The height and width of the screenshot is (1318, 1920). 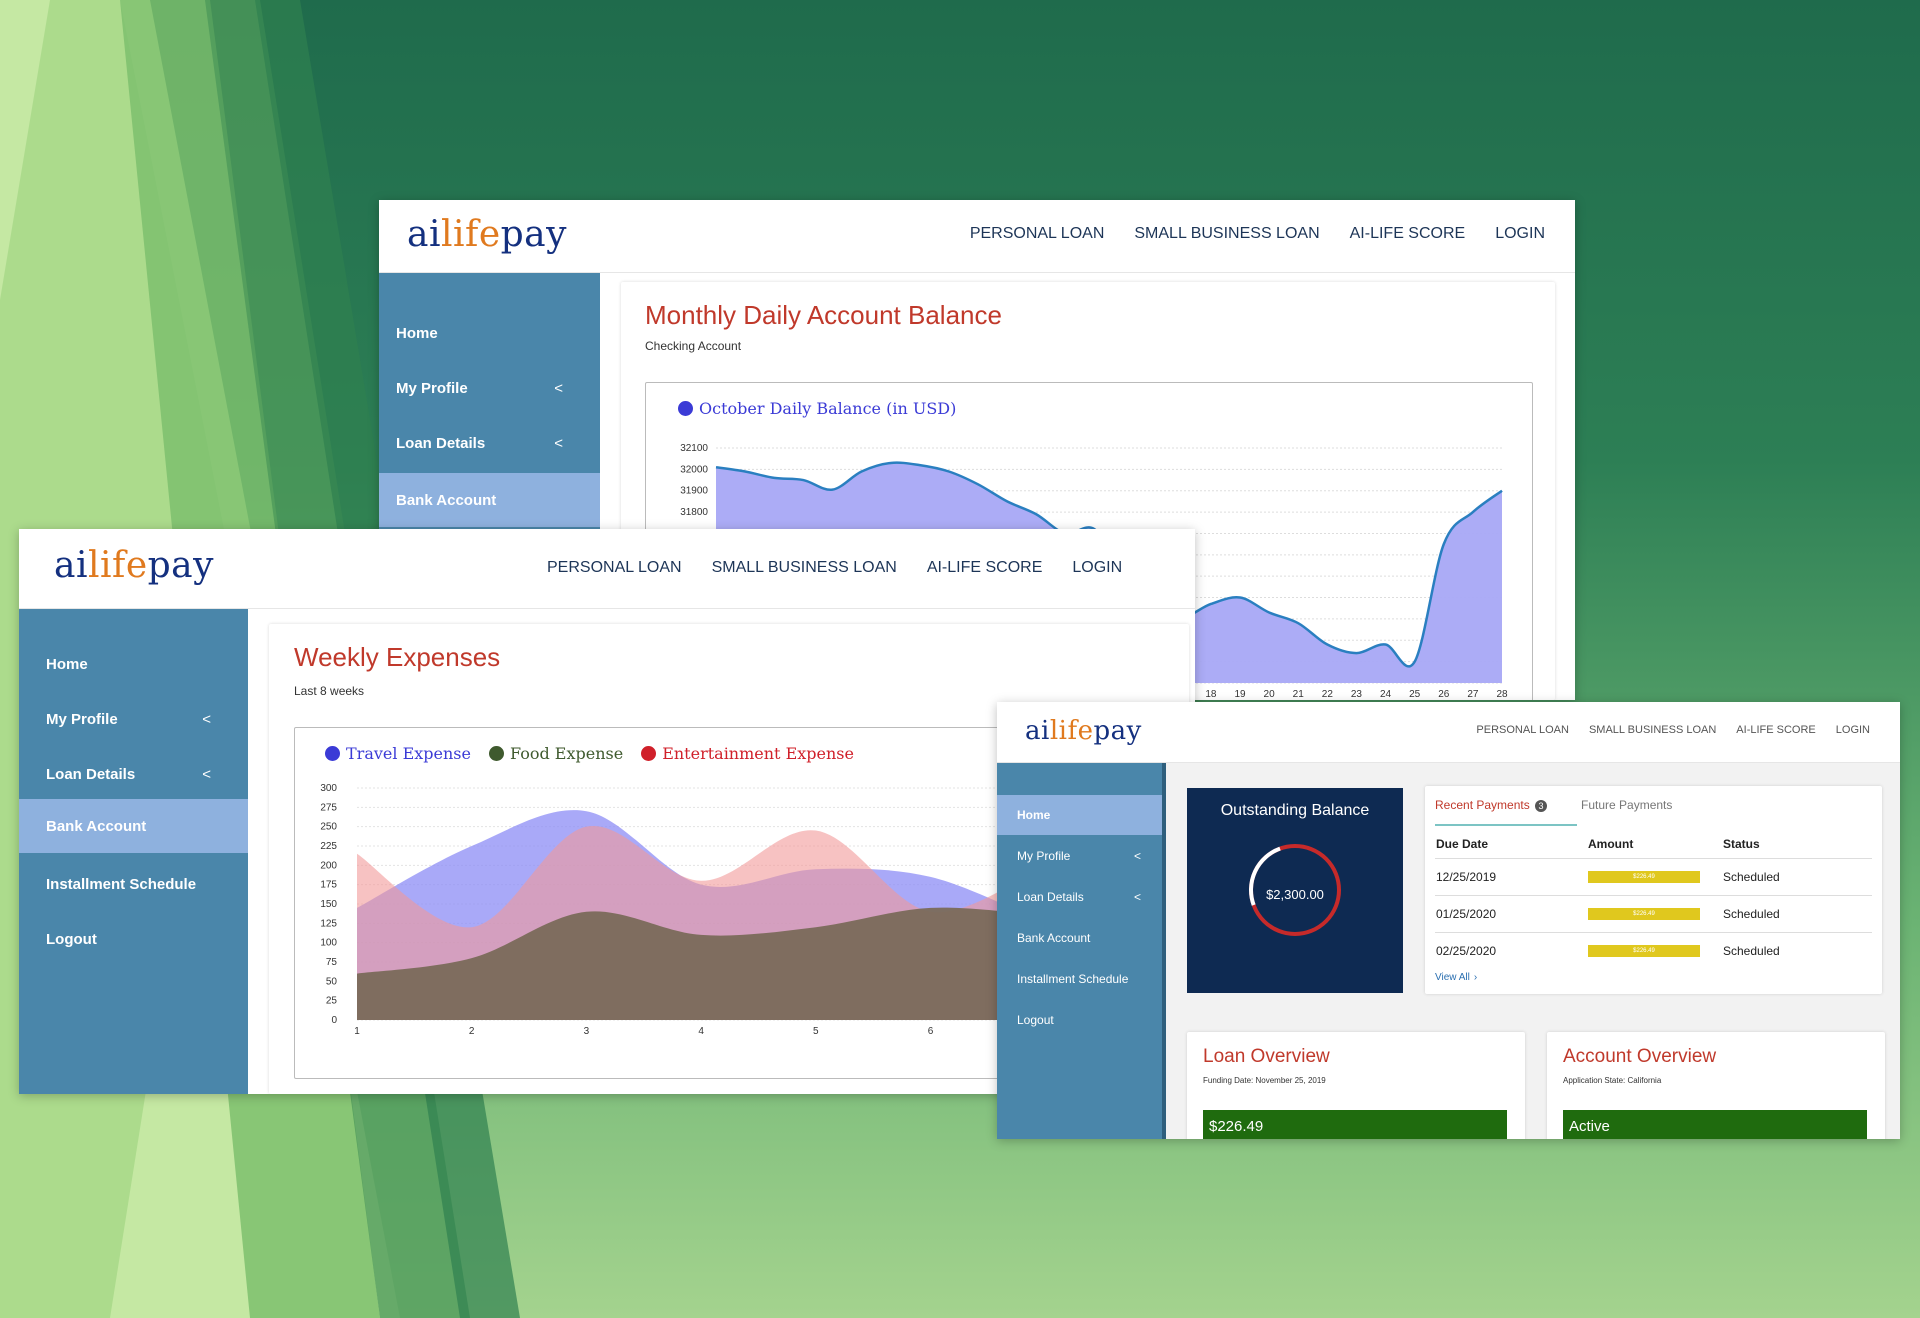 What do you see at coordinates (1653, 914) in the screenshot?
I see `table-row: 01/25/2020 $226.49 Scheduled` at bounding box center [1653, 914].